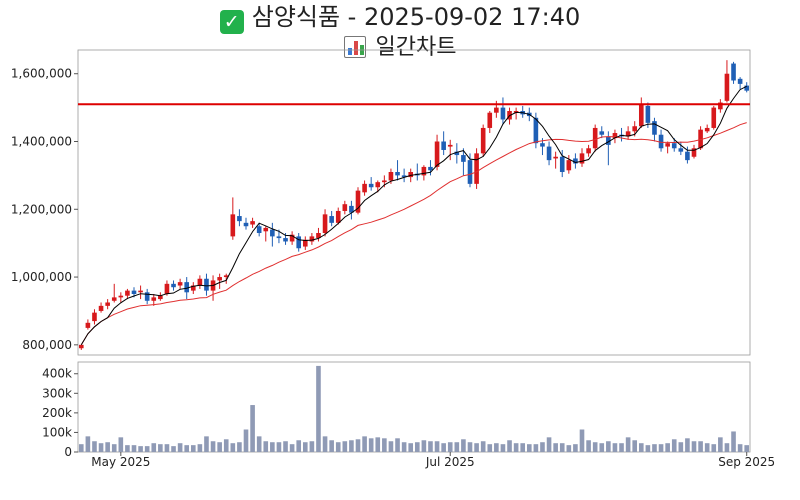 This screenshot has height=500, width=800. Describe the element at coordinates (57, 374) in the screenshot. I see `volume-tick-label: 400k` at that location.